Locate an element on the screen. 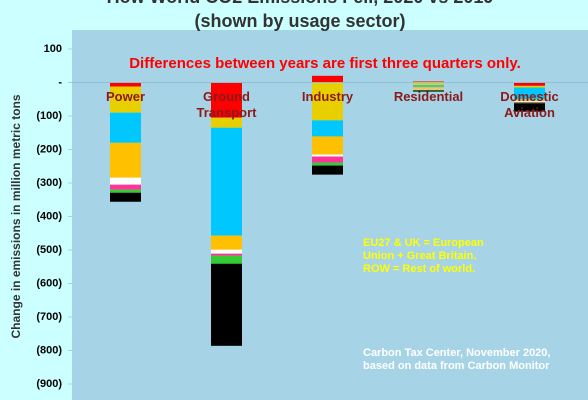 This screenshot has height=400, width=588. y-tick-label: (500) is located at coordinates (49, 250).